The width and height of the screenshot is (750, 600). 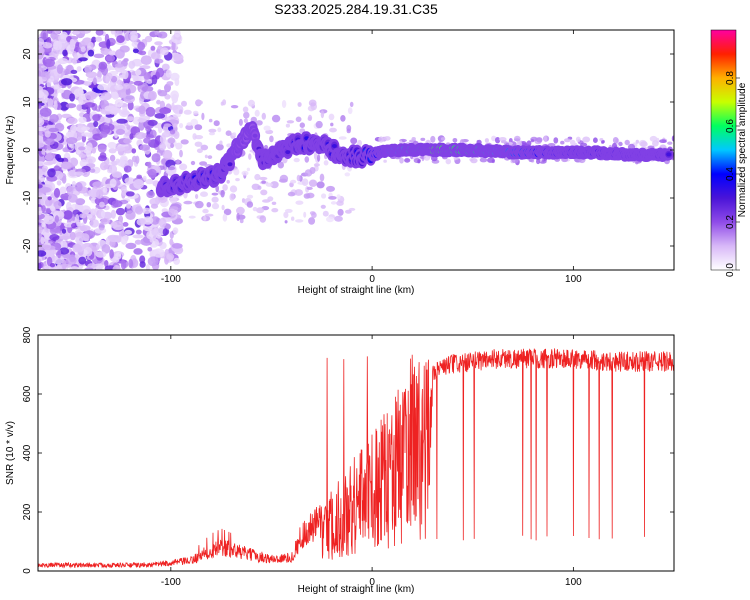 What do you see at coordinates (730, 126) in the screenshot?
I see `colorbar-tick-label: 0.6` at bounding box center [730, 126].